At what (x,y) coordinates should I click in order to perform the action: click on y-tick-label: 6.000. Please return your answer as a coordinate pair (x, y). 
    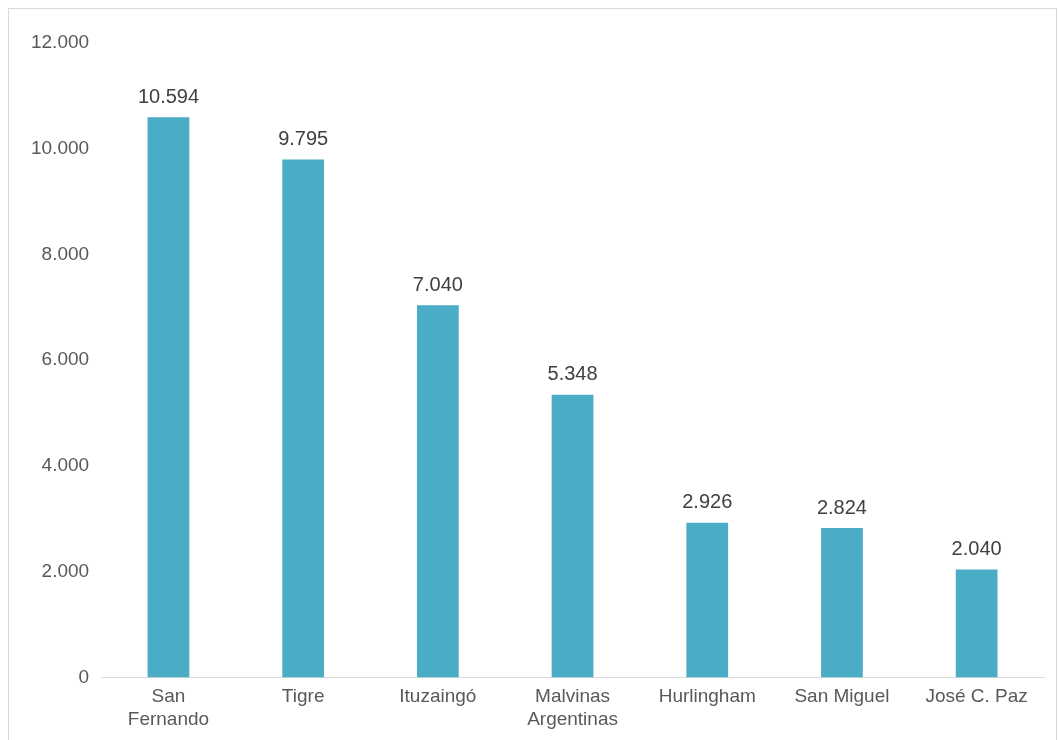
    Looking at the image, I should click on (65, 359).